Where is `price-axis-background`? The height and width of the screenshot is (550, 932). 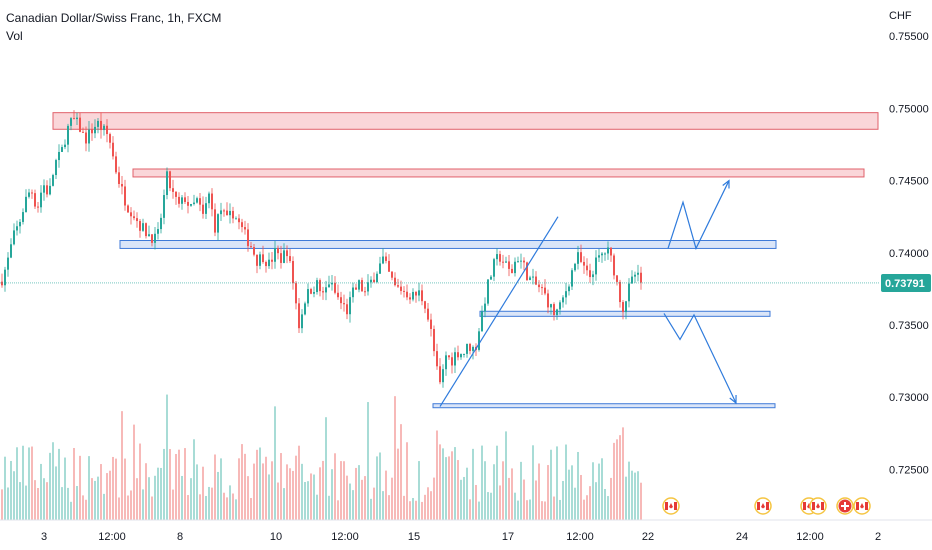 price-axis-background is located at coordinates (906, 260).